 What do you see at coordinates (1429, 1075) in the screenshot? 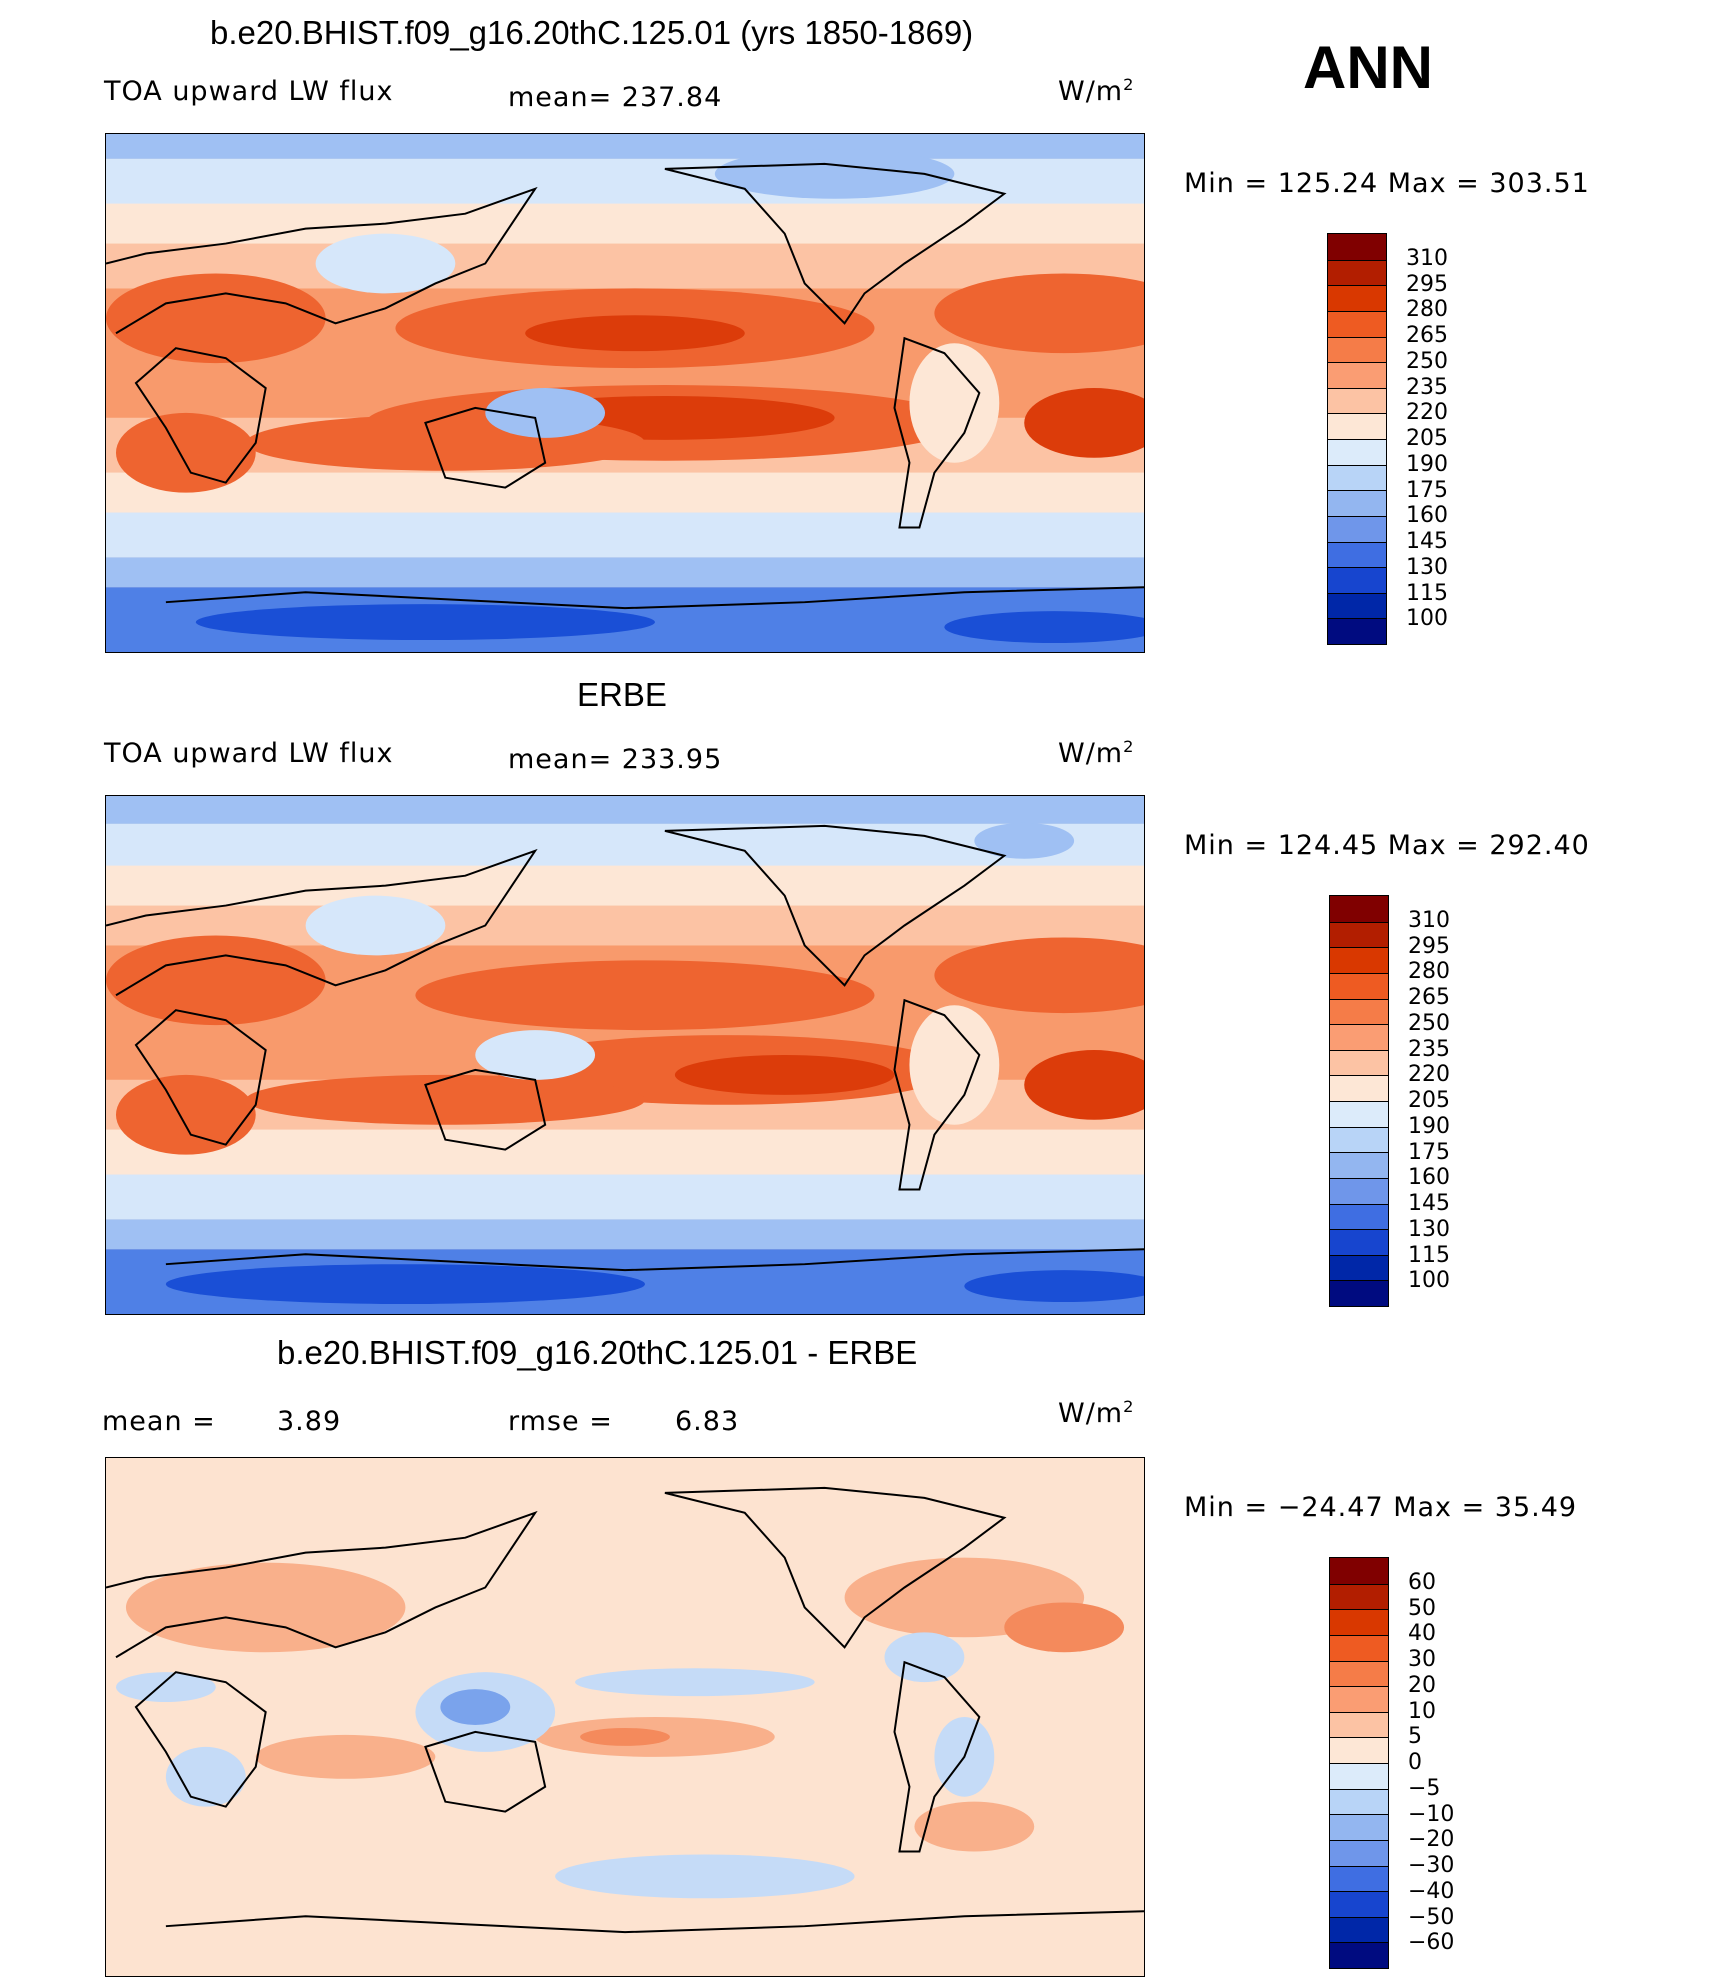
I see `colorbar-tick-label: 220` at bounding box center [1429, 1075].